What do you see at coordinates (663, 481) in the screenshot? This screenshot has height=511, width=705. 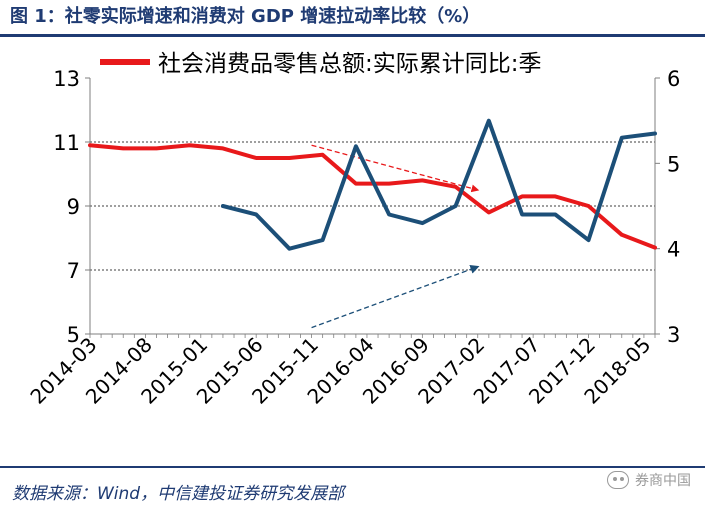 I see `watermark-text: 券商中国` at bounding box center [663, 481].